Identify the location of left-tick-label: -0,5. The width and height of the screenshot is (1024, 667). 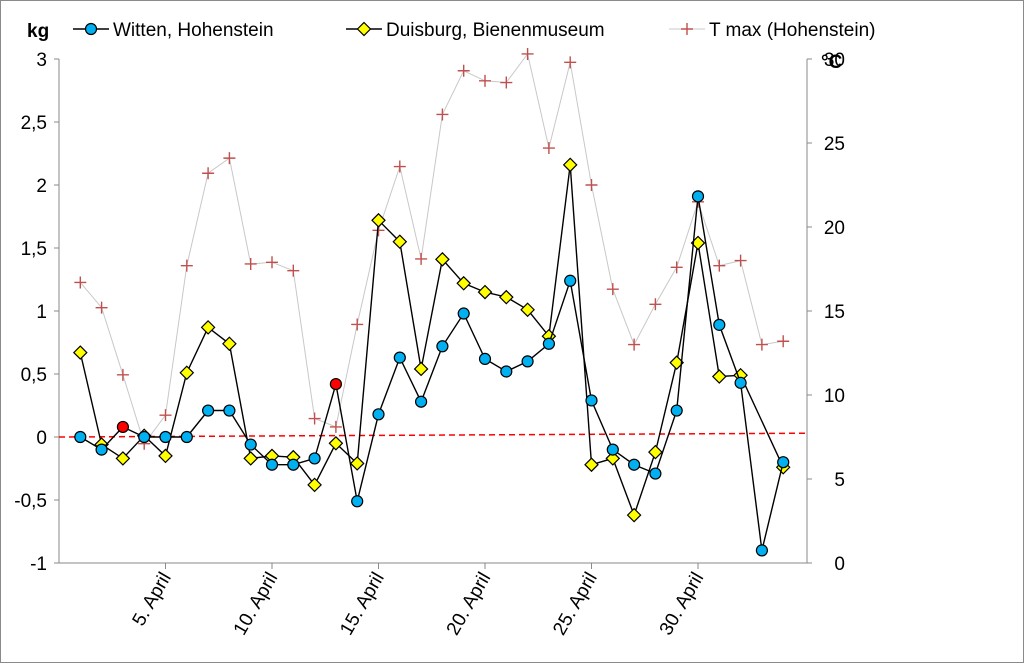
(30, 501).